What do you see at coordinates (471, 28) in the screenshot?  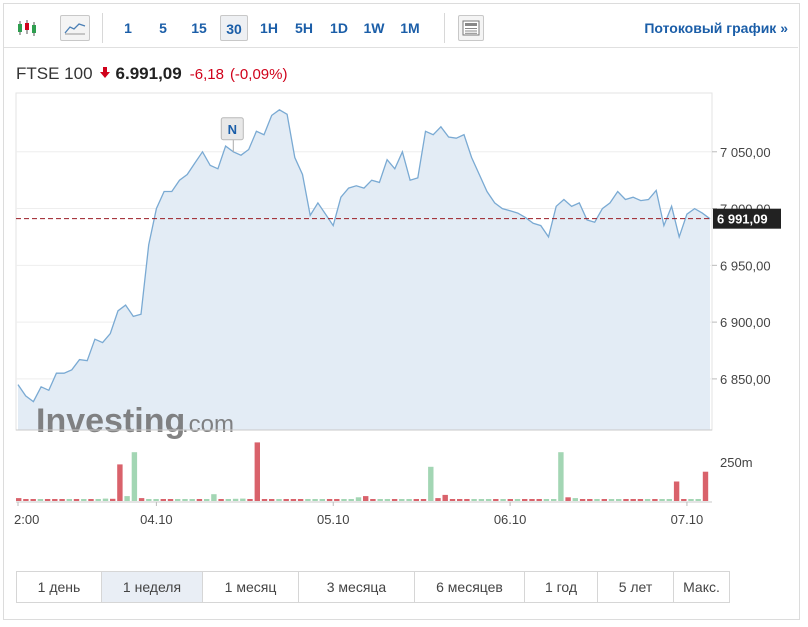 I see `news-icon` at bounding box center [471, 28].